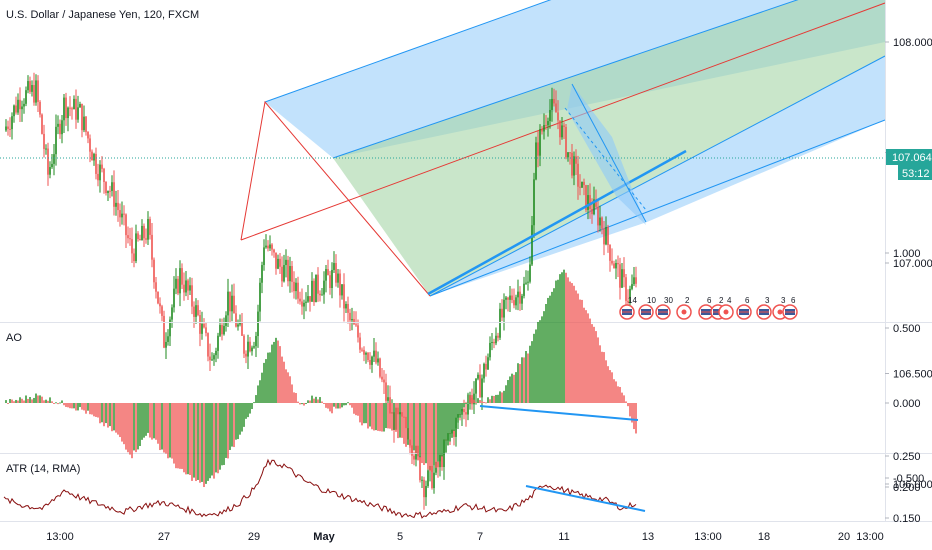 The image size is (932, 550). What do you see at coordinates (904, 366) in the screenshot?
I see `ao-axis: 1.000 0.500 0.000 -0.500` at bounding box center [904, 366].